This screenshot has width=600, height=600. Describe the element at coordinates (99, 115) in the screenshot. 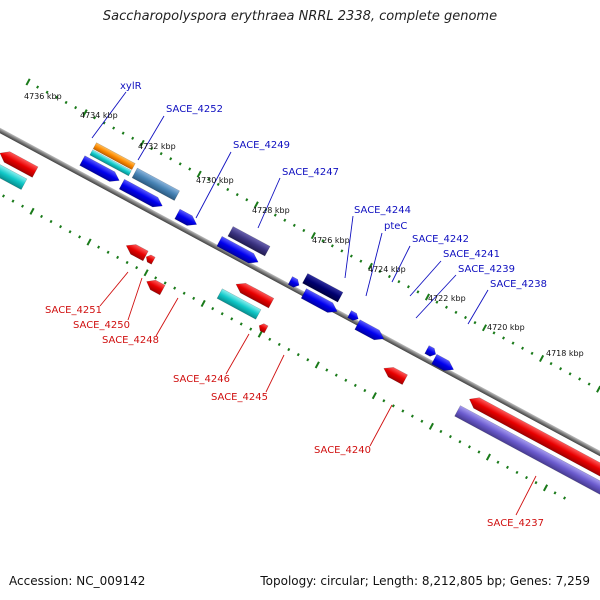

I see `scale-tick-label: 4734 kbp` at that location.